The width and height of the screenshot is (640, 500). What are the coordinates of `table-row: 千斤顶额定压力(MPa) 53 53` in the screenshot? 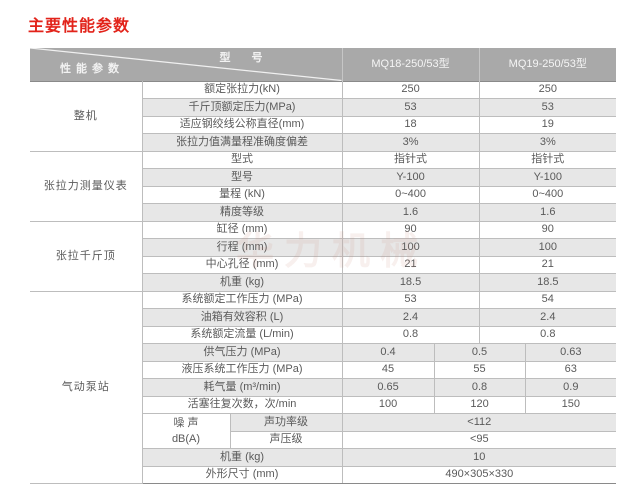 It's located at (323, 107).